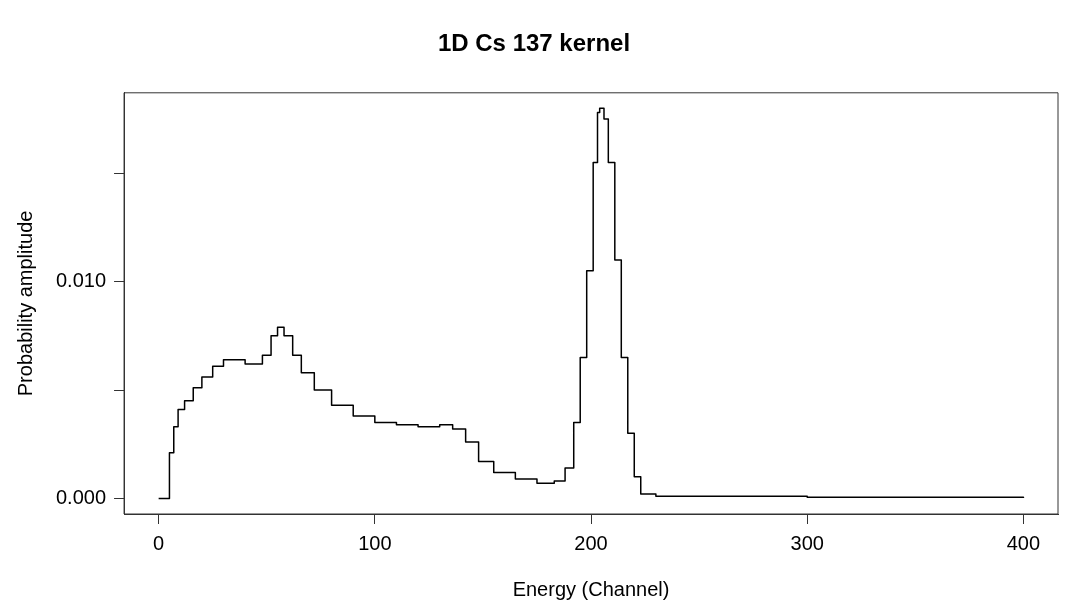 The image size is (1078, 616). What do you see at coordinates (81, 280) in the screenshot?
I see `y-tick-label: 0.010` at bounding box center [81, 280].